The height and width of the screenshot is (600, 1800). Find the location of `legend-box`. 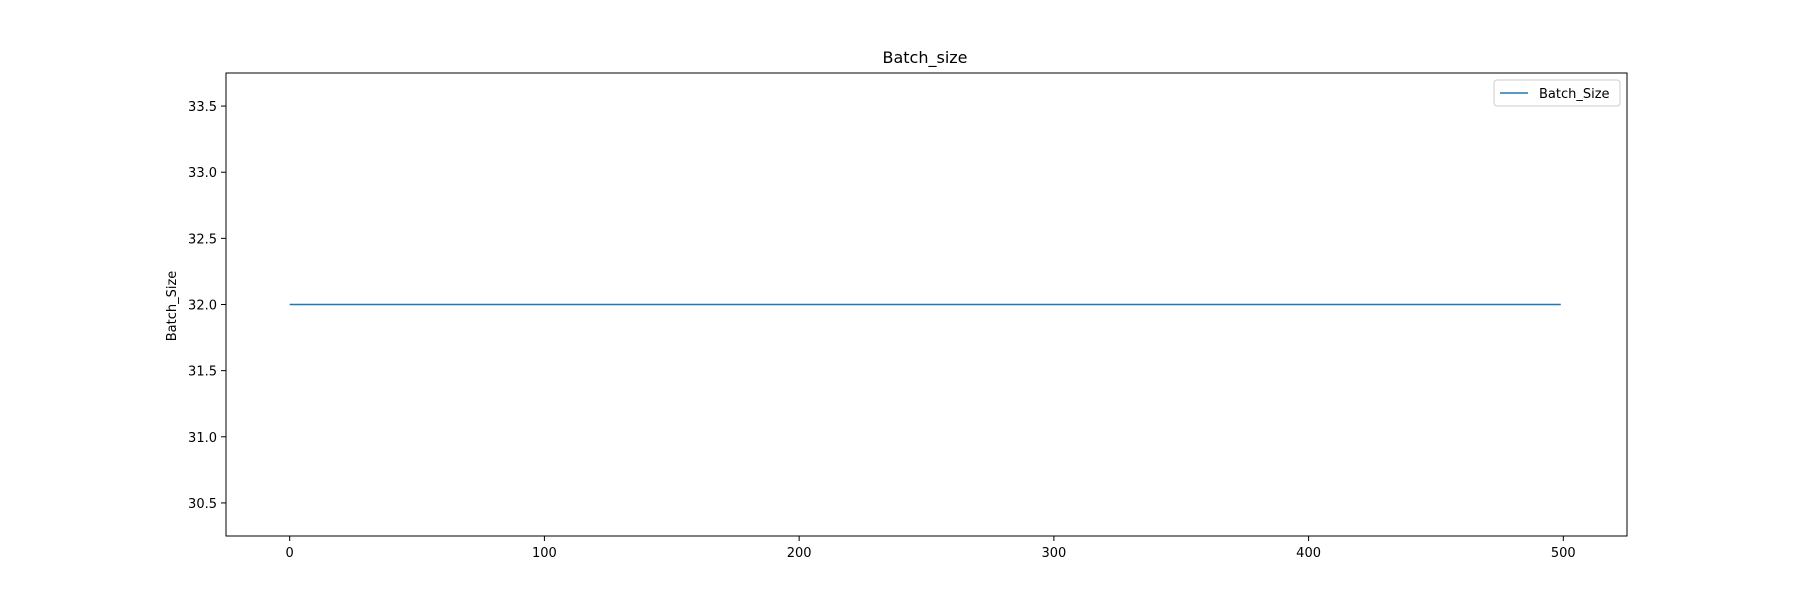

legend-box is located at coordinates (1557, 93).